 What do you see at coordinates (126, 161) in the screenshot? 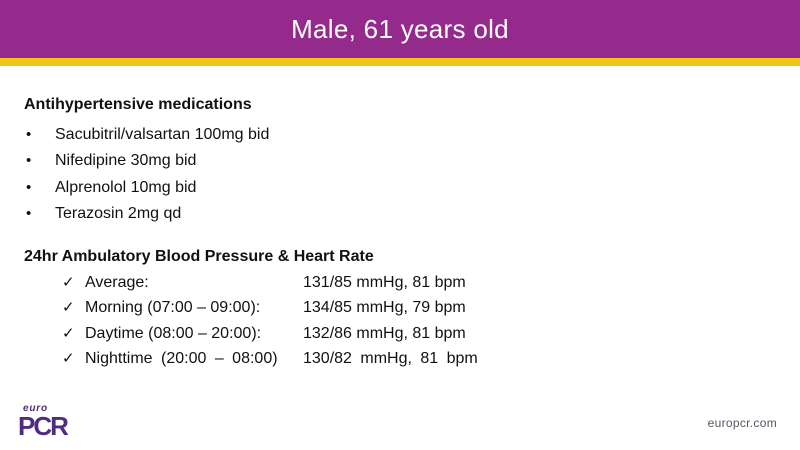
I see `medication-text: Nifedipine 30mg bid` at bounding box center [126, 161].